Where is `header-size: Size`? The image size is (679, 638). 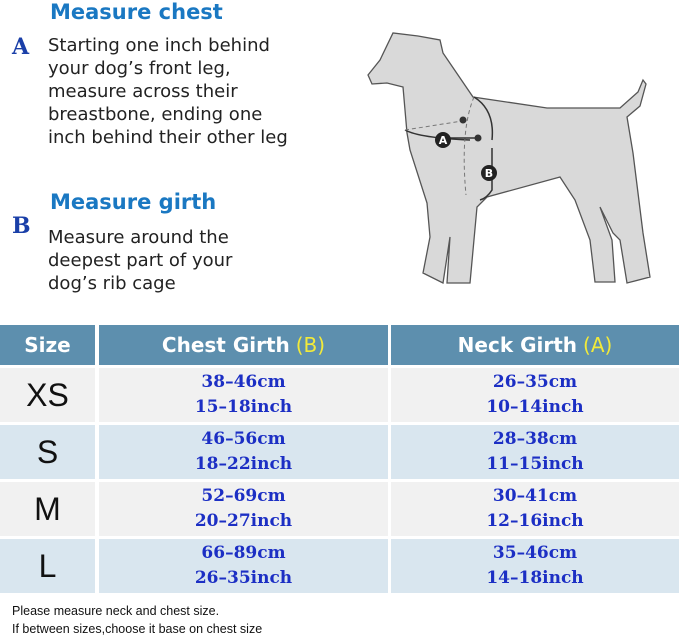
header-size: Size is located at coordinates (47, 345).